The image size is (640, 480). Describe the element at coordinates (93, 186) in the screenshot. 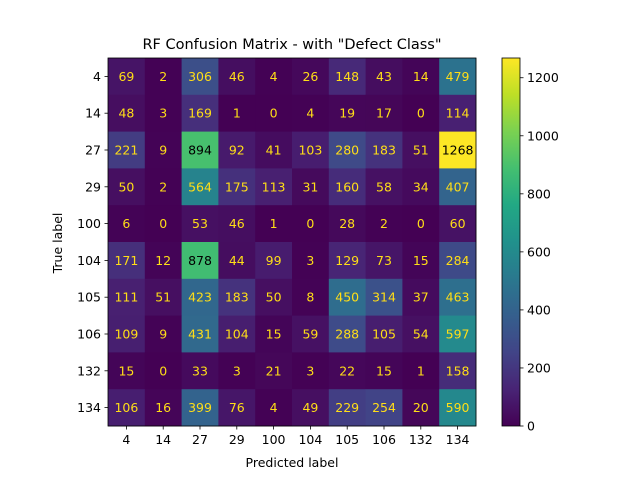

I see `y-tick-label: 29` at that location.